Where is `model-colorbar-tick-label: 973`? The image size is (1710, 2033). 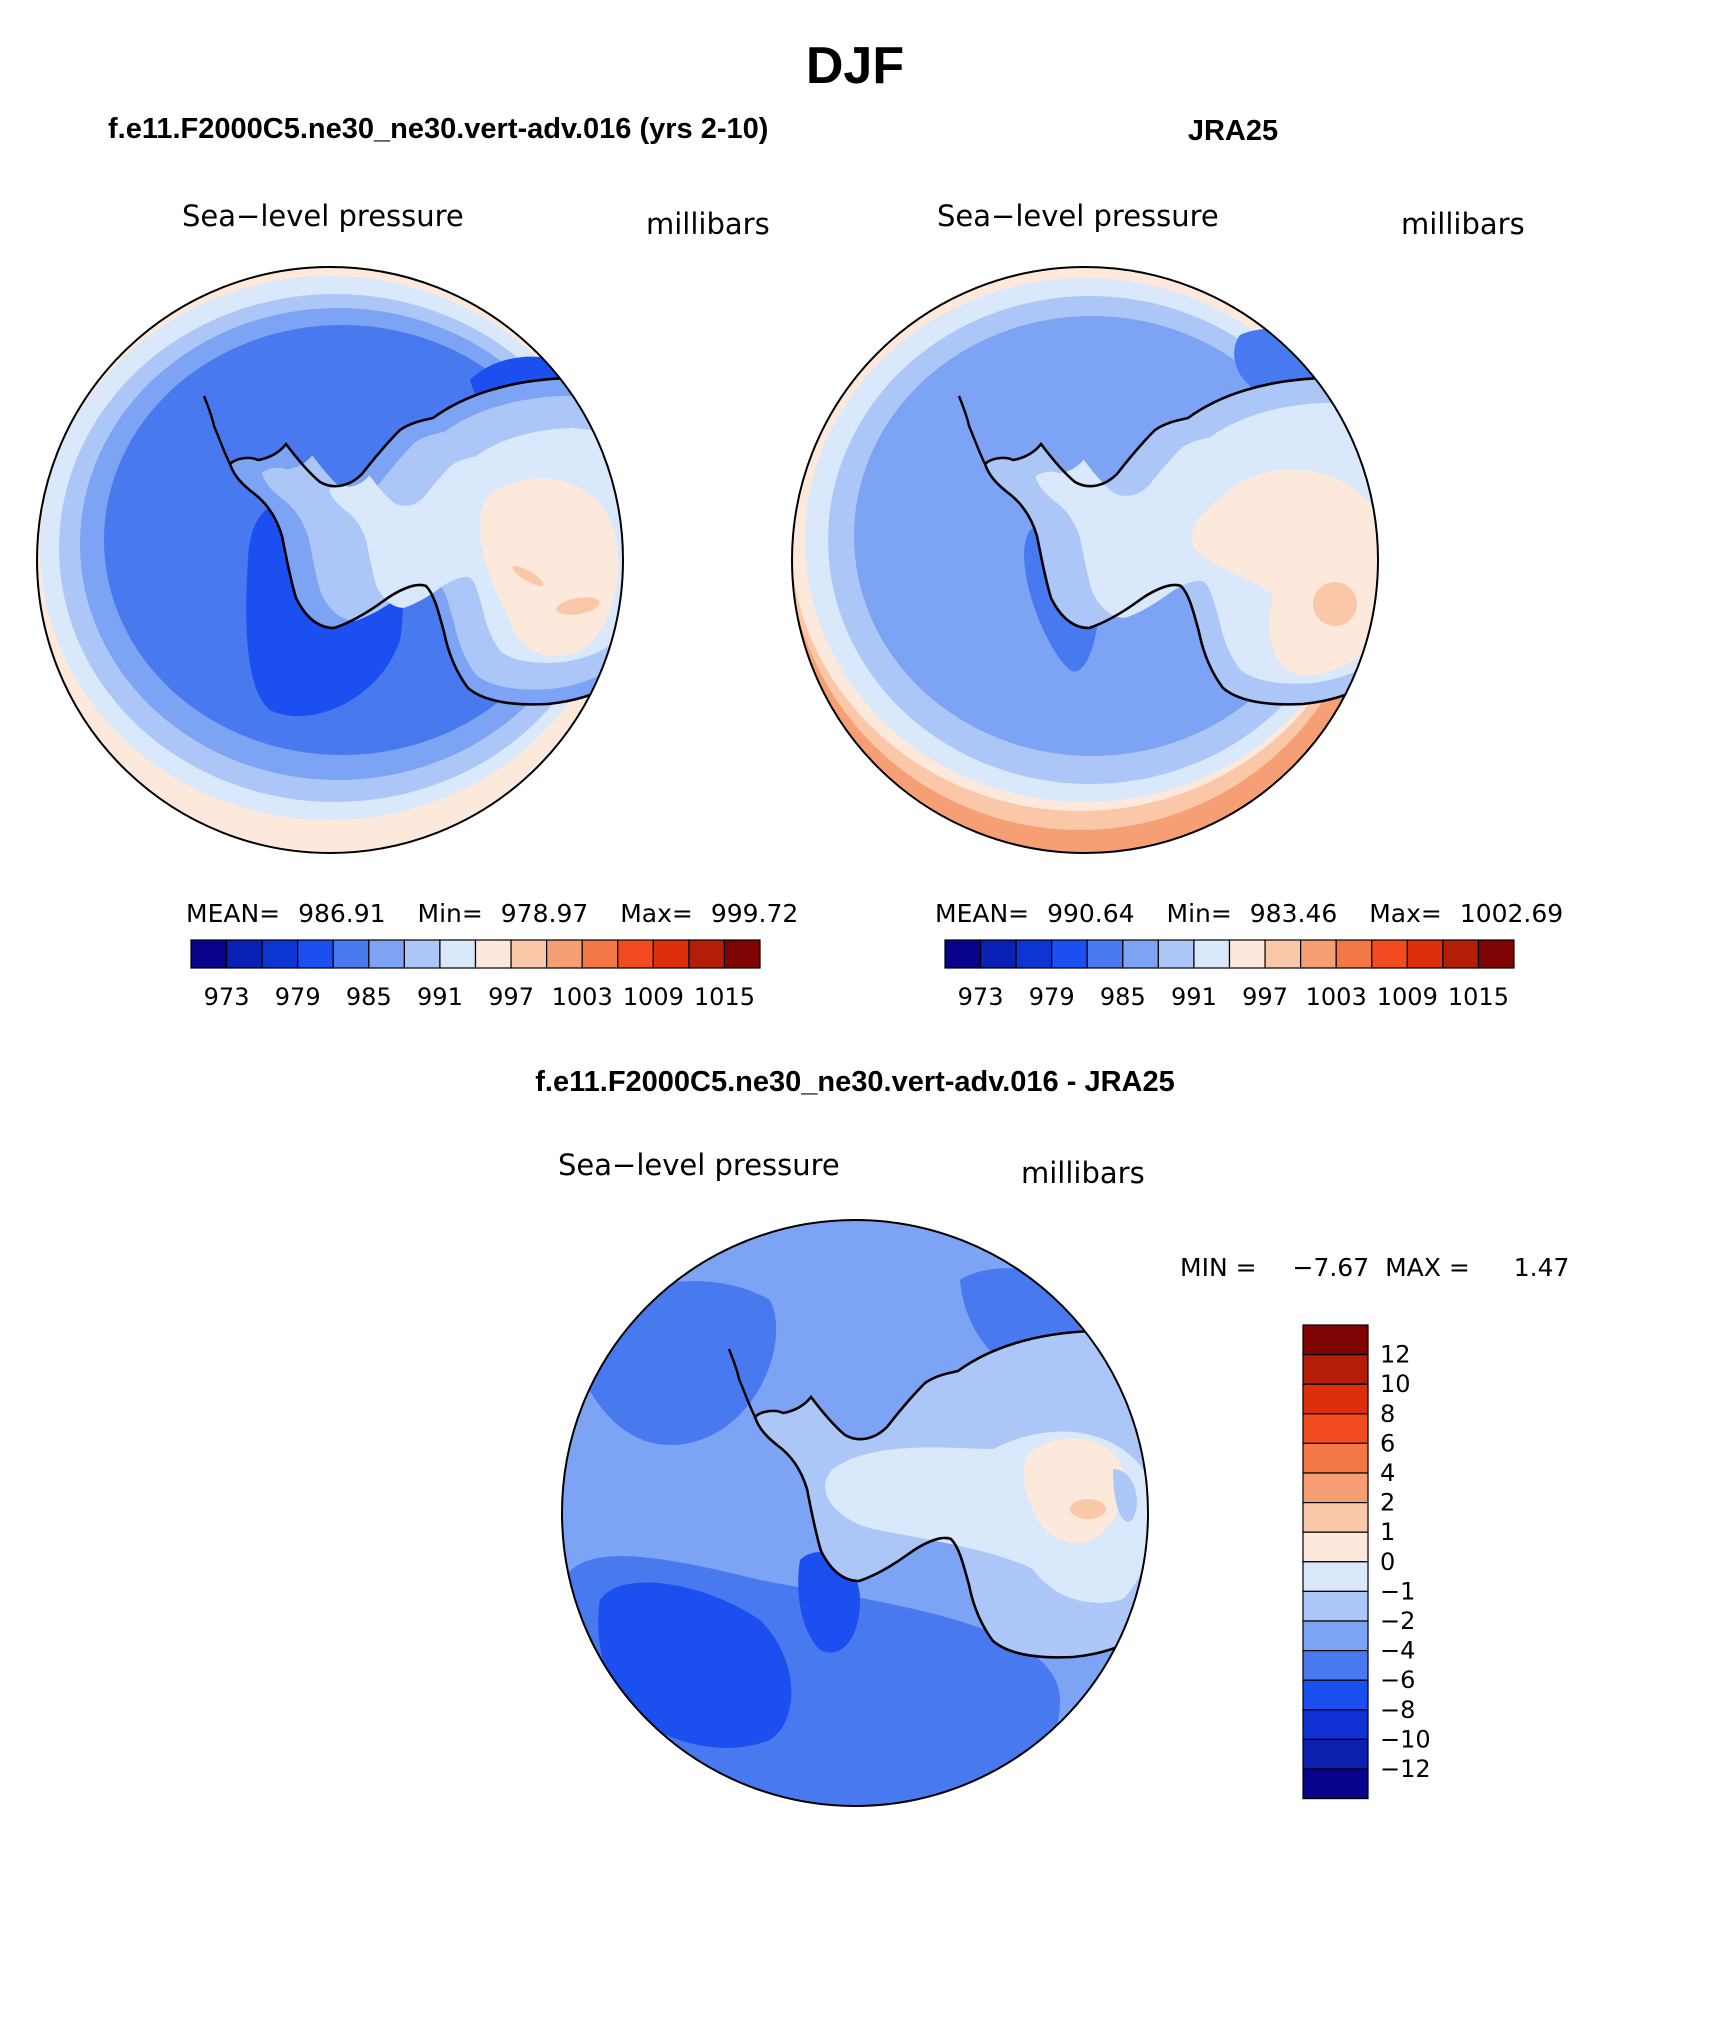
model-colorbar-tick-label: 973 is located at coordinates (227, 997).